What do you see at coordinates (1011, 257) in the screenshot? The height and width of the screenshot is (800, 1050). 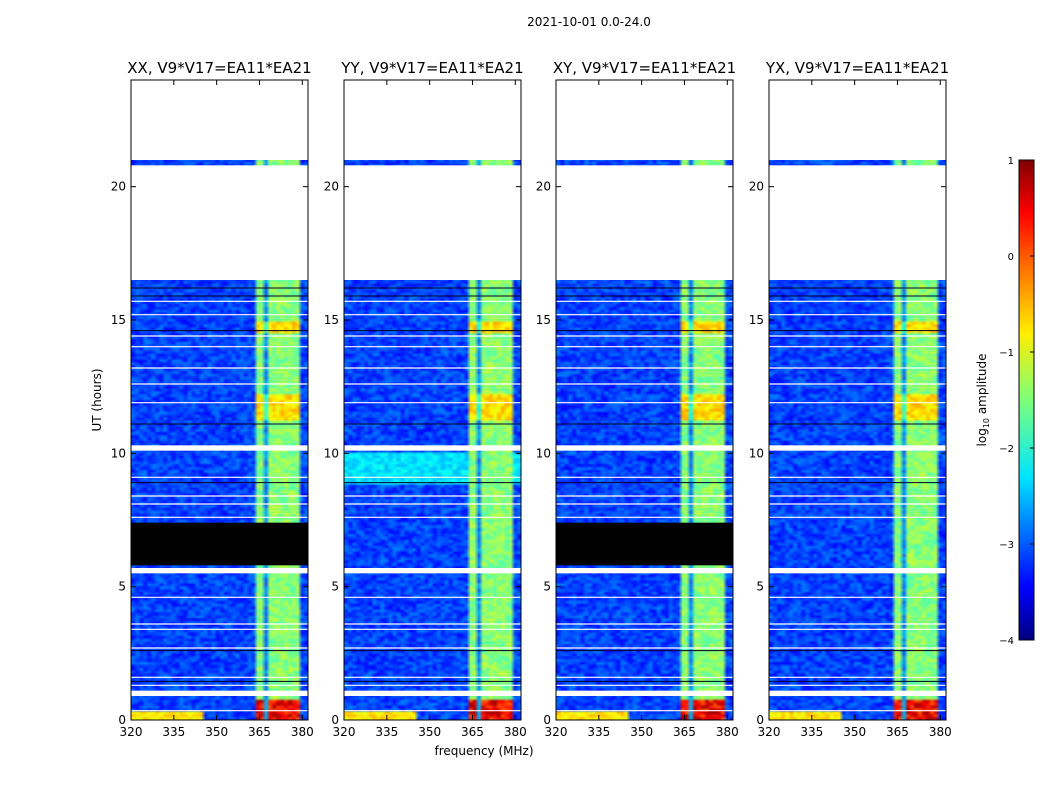 I see `colorbar-tick-label: 0` at bounding box center [1011, 257].